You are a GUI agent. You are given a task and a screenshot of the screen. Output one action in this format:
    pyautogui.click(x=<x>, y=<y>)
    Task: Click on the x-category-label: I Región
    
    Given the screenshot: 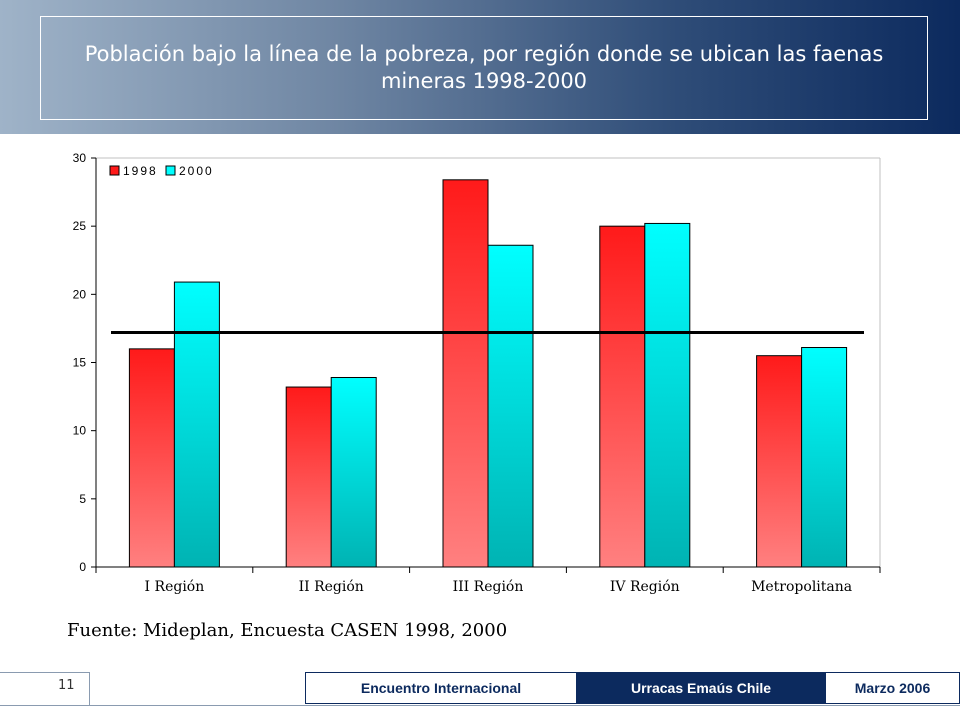 What is the action you would take?
    pyautogui.click(x=175, y=587)
    